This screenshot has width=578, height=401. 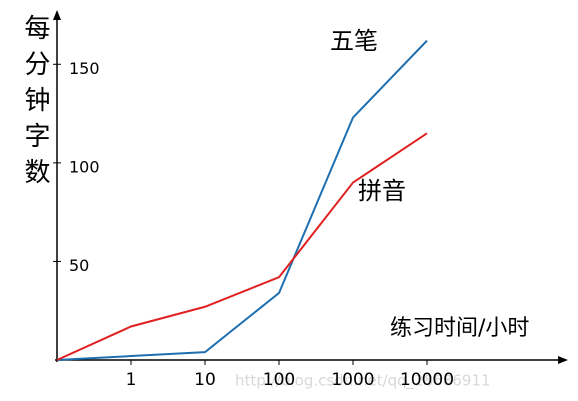 I want to click on x-tick-label: 10000, so click(x=427, y=380).